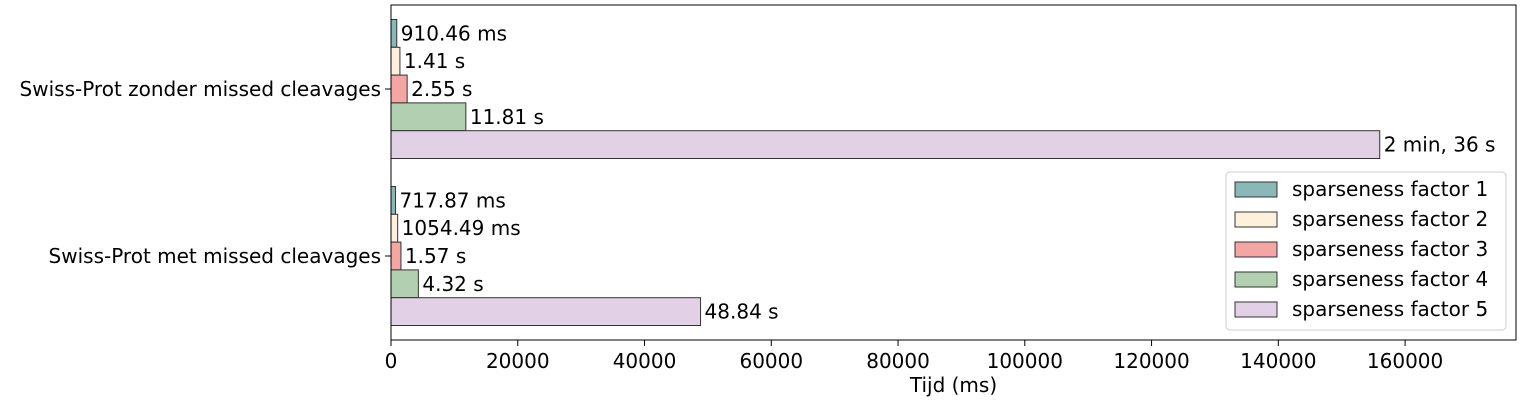  Describe the element at coordinates (215, 256) in the screenshot. I see `category-label: Swiss-Prot met missed cleavages` at that location.